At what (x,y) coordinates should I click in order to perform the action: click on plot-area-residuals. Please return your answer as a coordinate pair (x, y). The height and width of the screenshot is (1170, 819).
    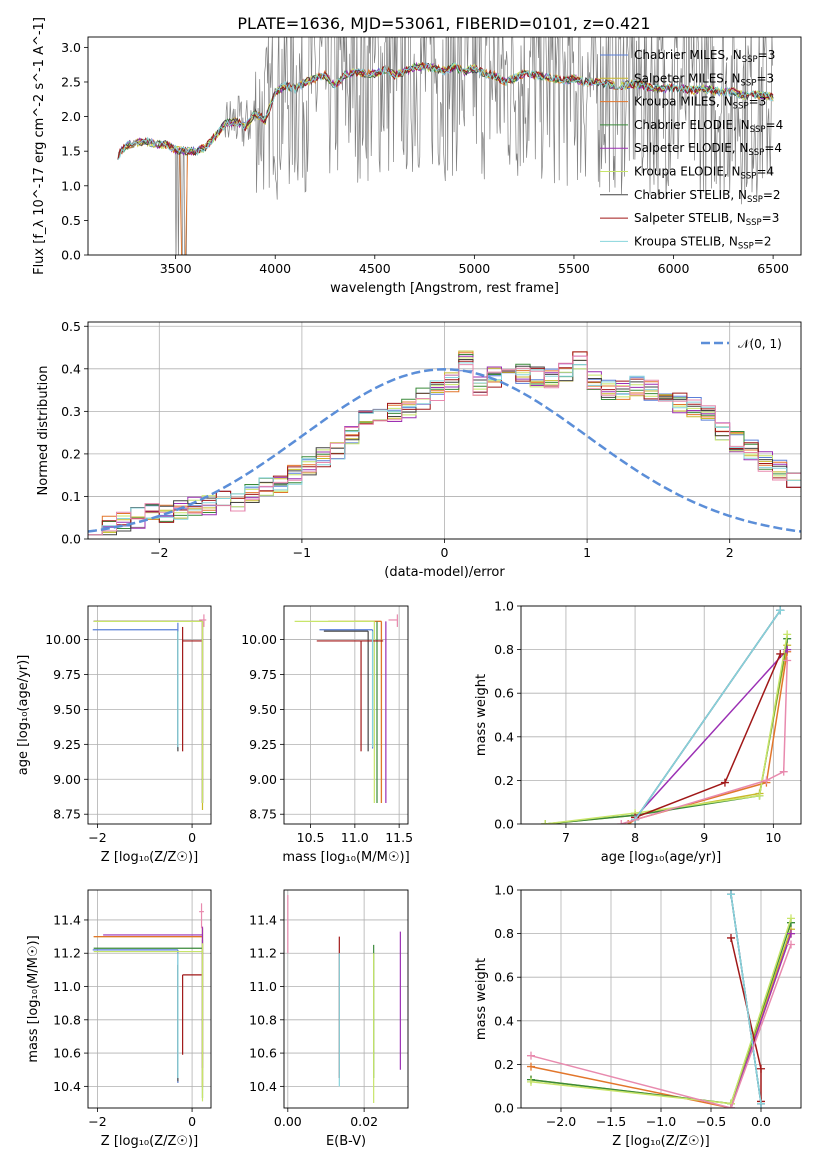
    Looking at the image, I should click on (444, 443).